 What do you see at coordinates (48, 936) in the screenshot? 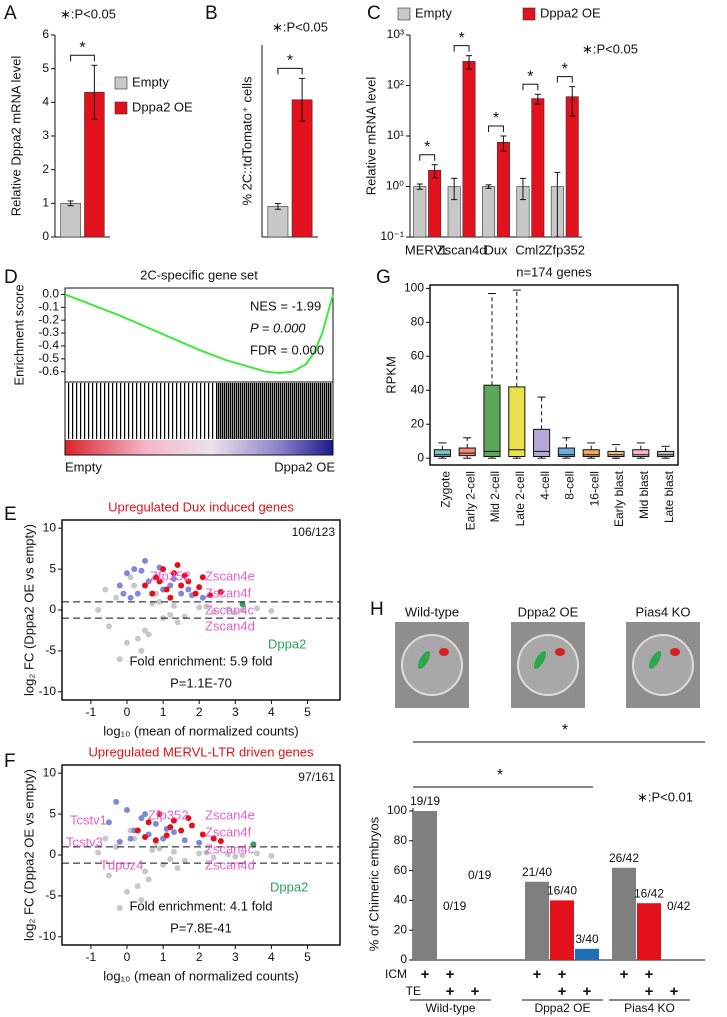
I see `y-tick-label: -10` at bounding box center [48, 936].